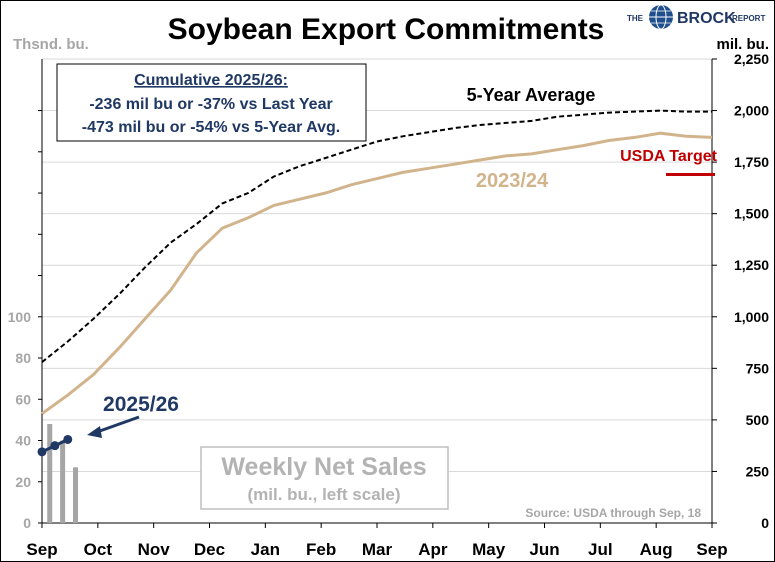  Describe the element at coordinates (489, 549) in the screenshot. I see `x-tick-label: May` at that location.